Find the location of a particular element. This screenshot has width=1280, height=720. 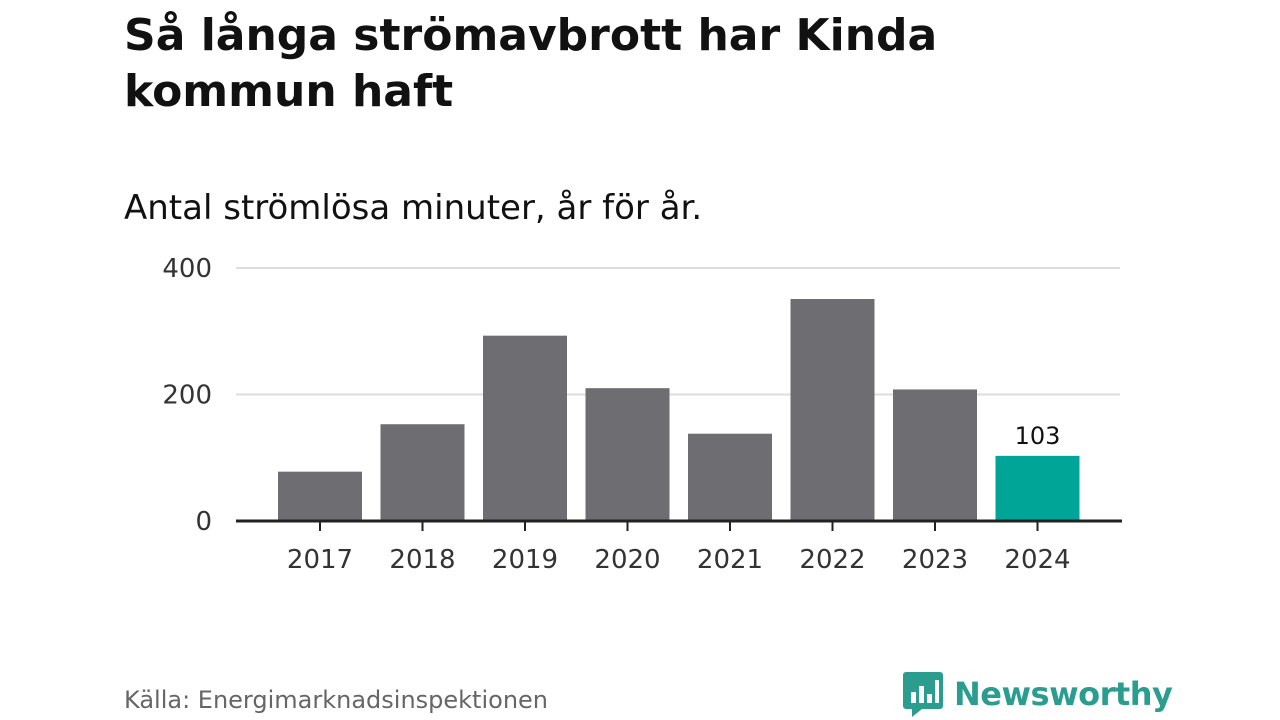

x-tick-label-2019: 2019 is located at coordinates (525, 560).